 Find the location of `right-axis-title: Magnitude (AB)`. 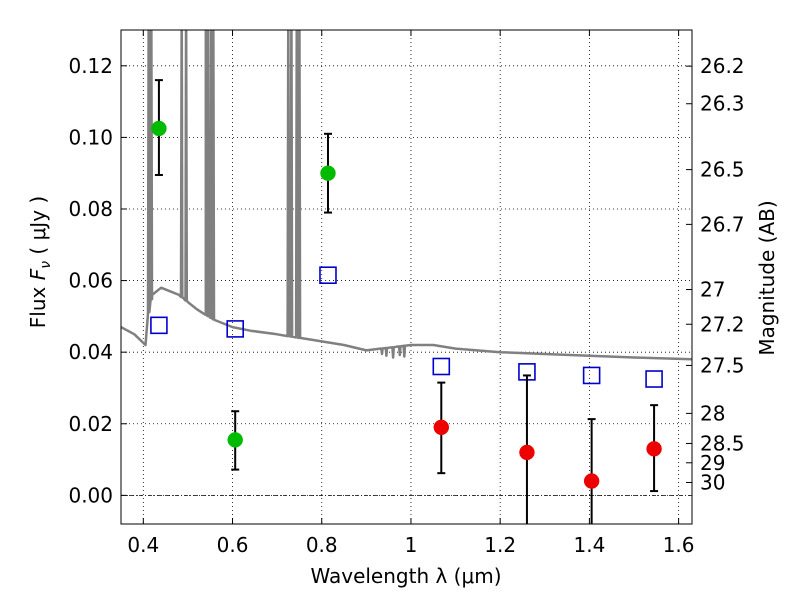

right-axis-title: Magnitude (AB) is located at coordinates (767, 277).